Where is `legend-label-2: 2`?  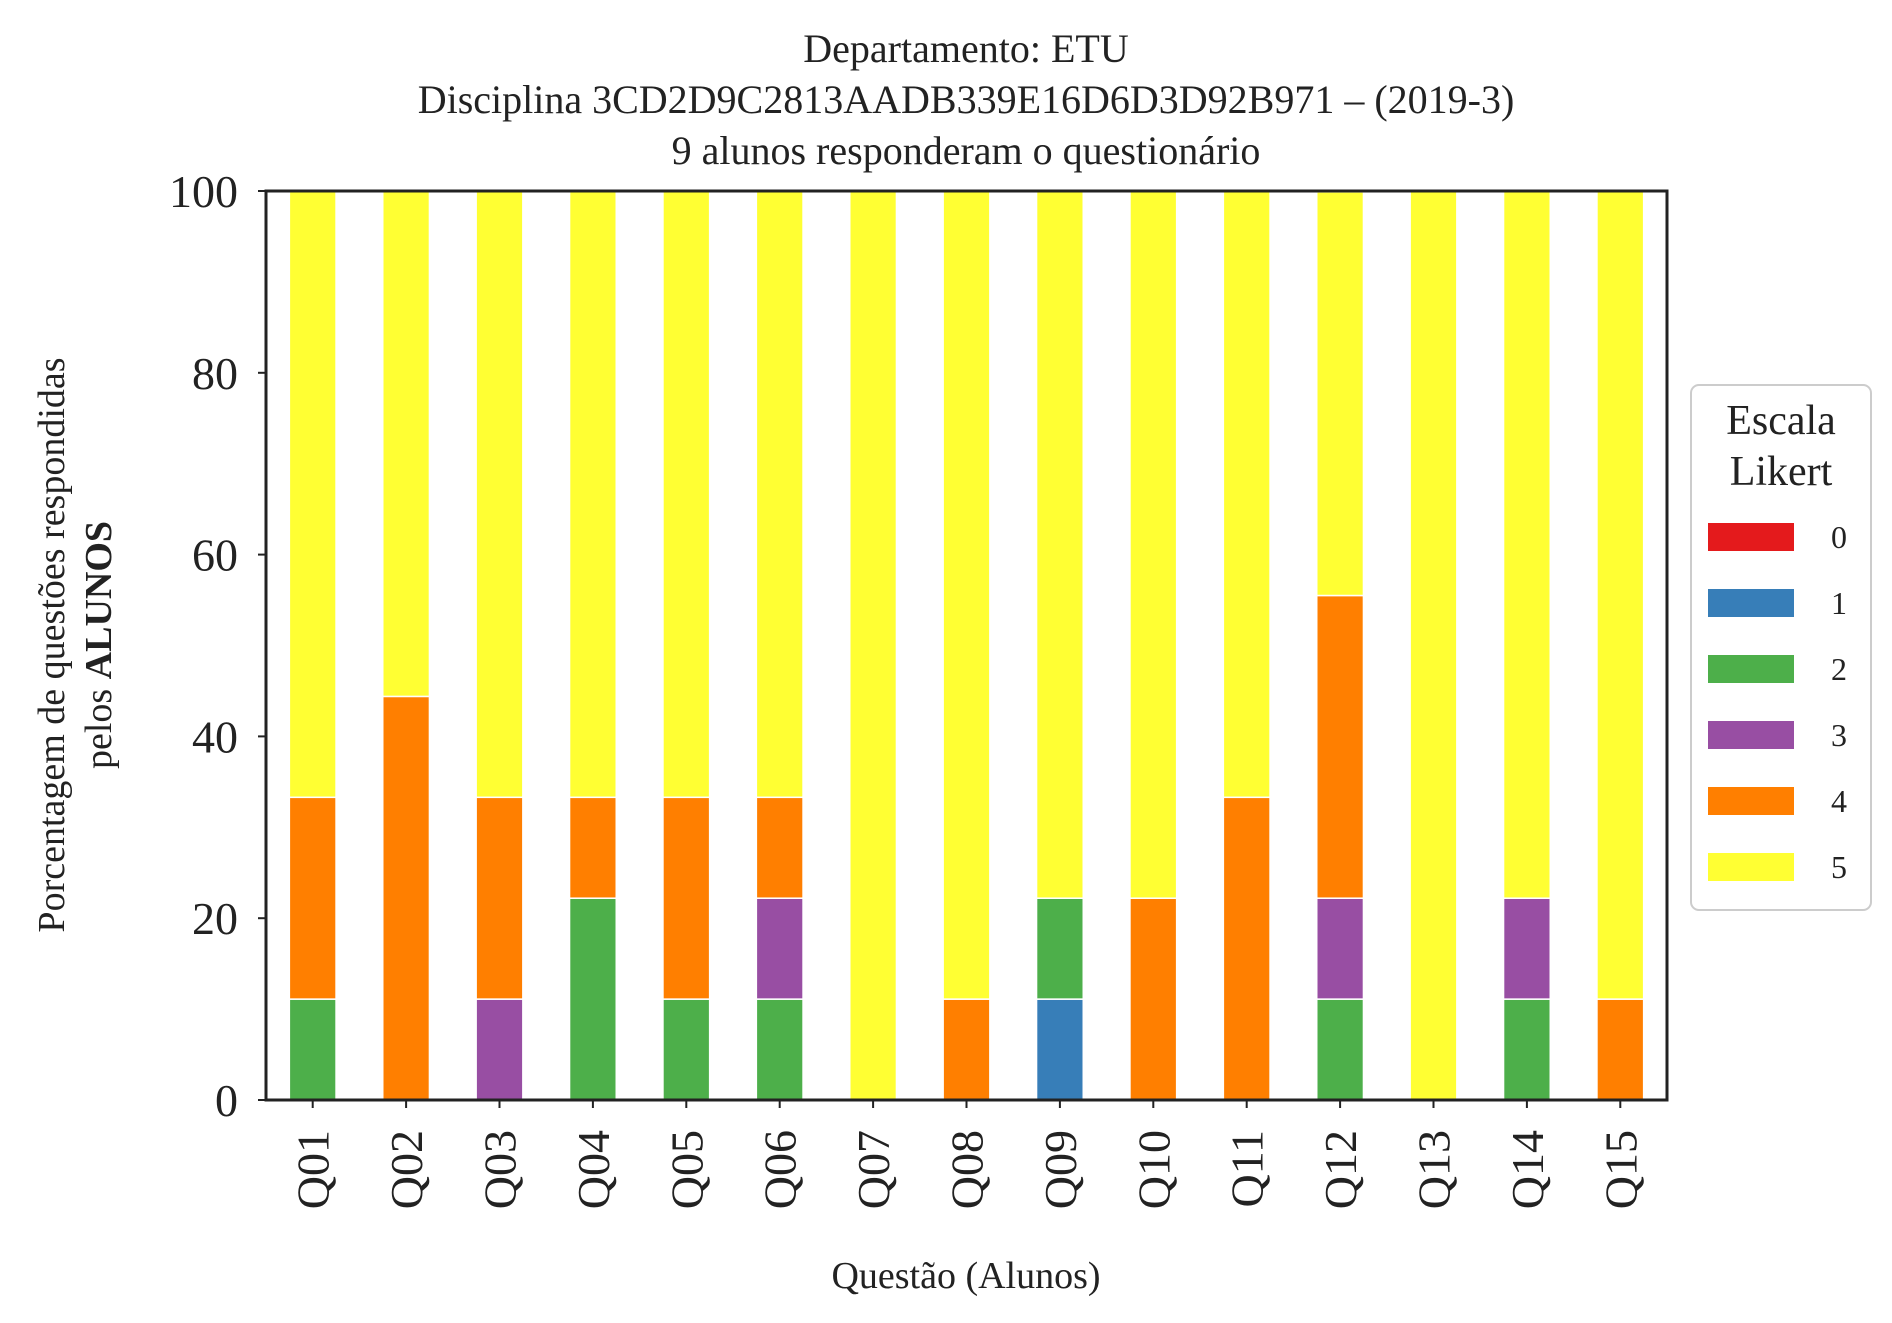 legend-label-2: 2 is located at coordinates (1839, 669).